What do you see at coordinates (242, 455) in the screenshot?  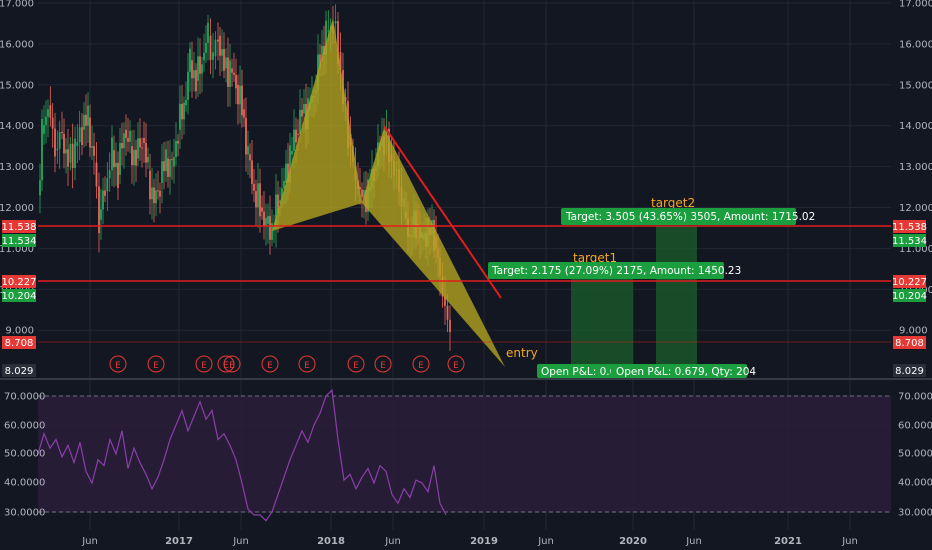 I see `rsi-line` at bounding box center [242, 455].